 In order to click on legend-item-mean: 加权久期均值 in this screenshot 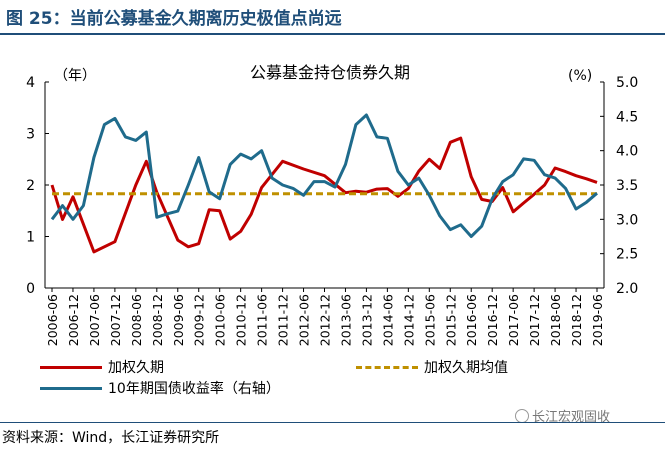, I will do `click(432, 367)`.